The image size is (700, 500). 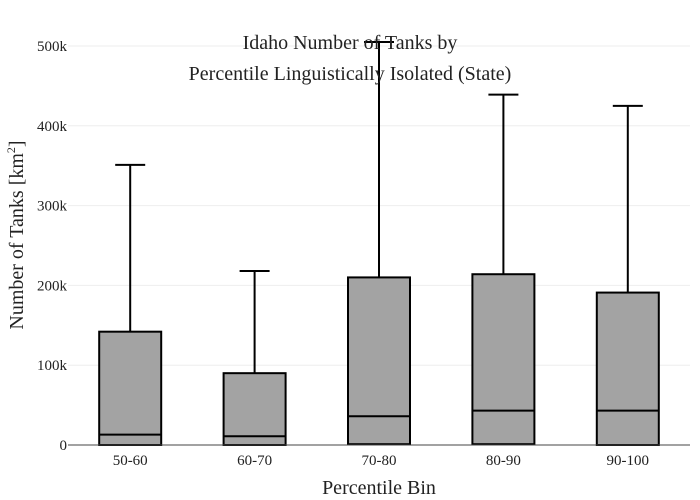 What do you see at coordinates (350, 43) in the screenshot?
I see `chart-title-line-1: Idaho Number of Tanks by` at bounding box center [350, 43].